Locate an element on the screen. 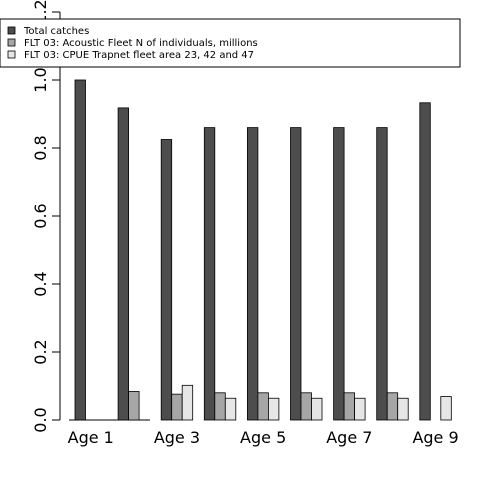 The height and width of the screenshot is (480, 480). y-tick-label: 0.8 is located at coordinates (40, 147).